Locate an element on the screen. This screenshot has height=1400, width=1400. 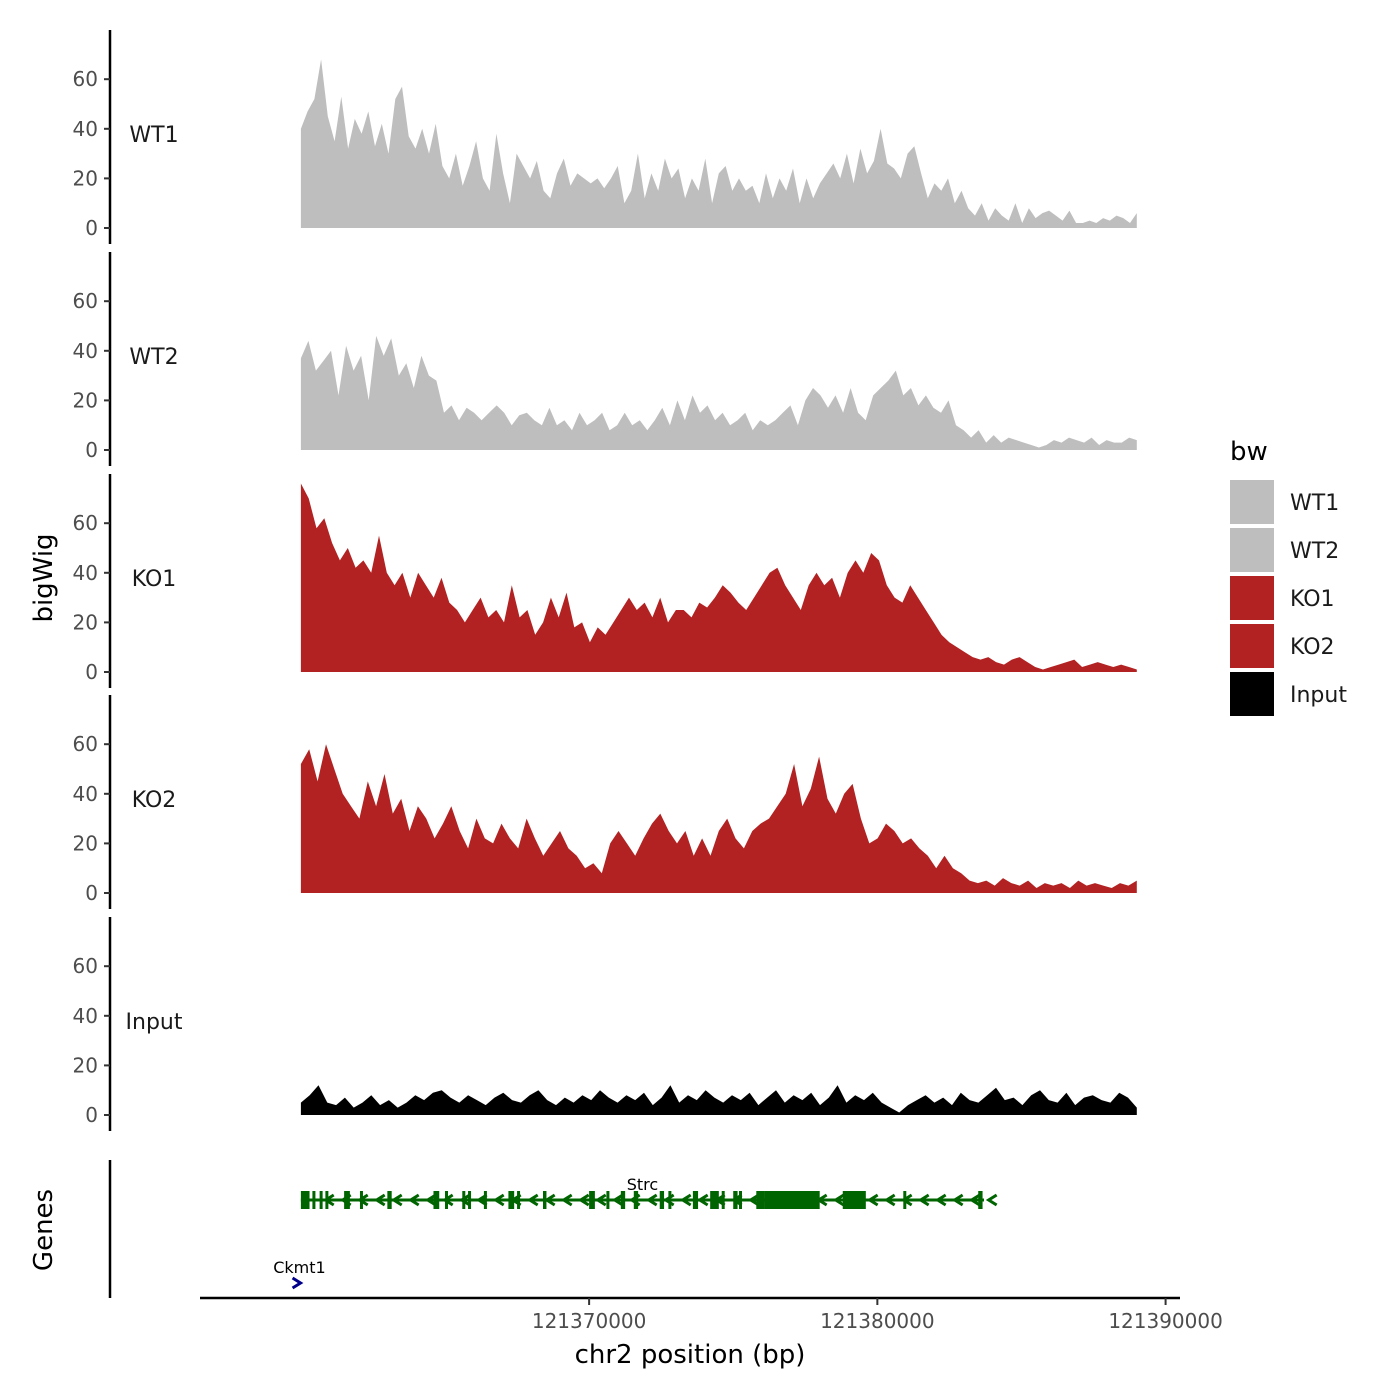
legend-label-ko2: KO2 is located at coordinates (1312, 647).